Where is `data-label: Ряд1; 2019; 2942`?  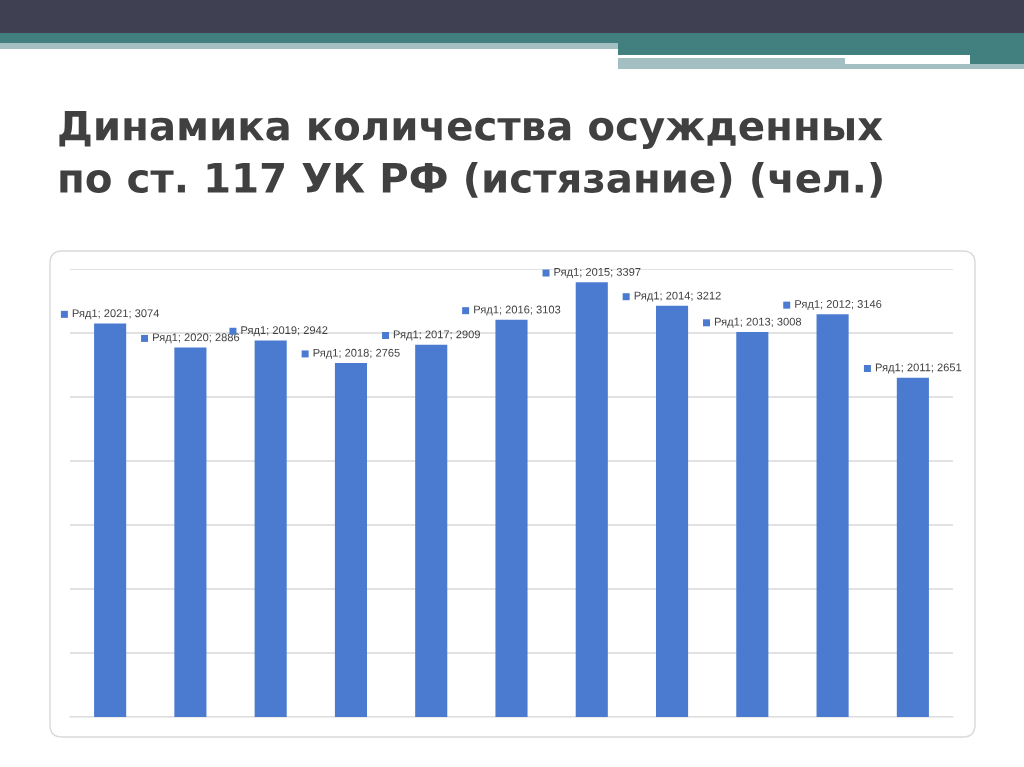
data-label: Ряд1; 2019; 2942 is located at coordinates (284, 331).